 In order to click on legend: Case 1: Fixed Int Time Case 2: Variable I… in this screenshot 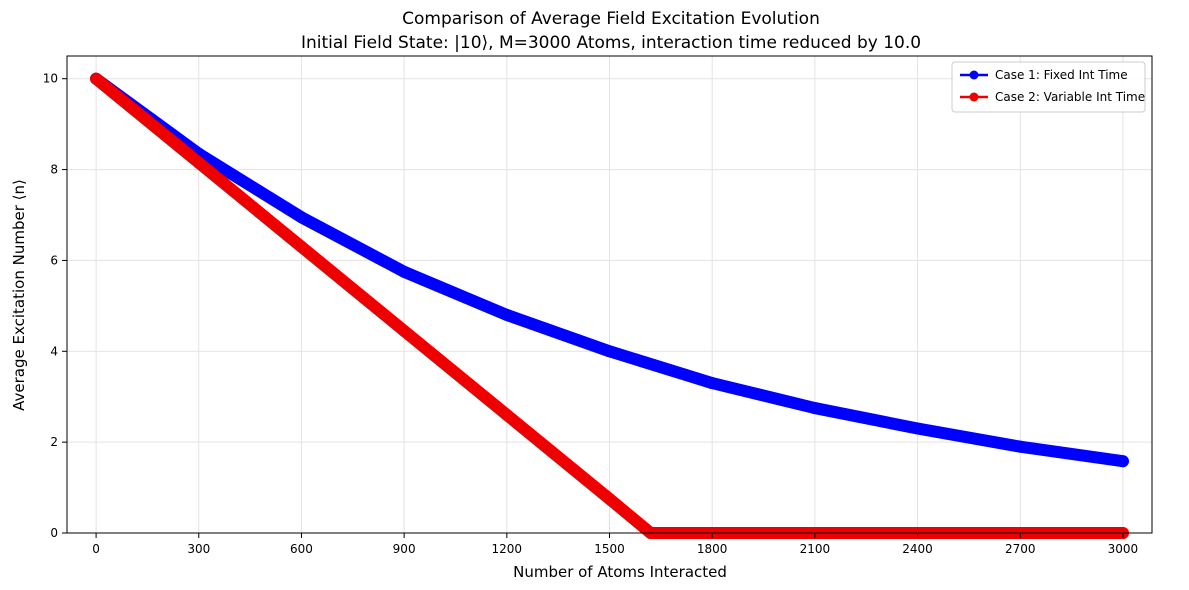, I will do `click(1048, 87)`.